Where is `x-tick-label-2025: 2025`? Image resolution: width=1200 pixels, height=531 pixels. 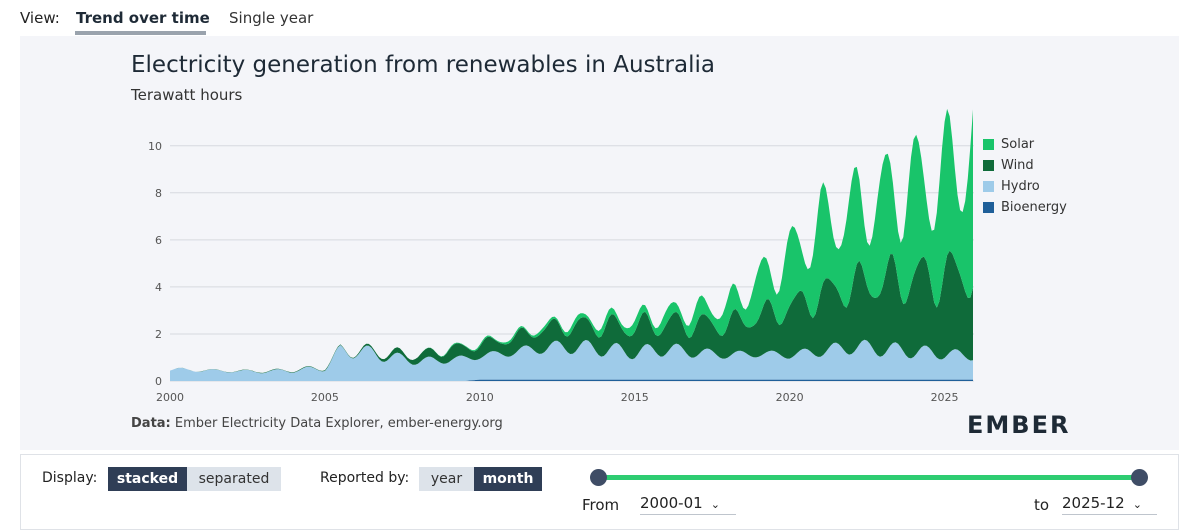 x-tick-label-2025: 2025 is located at coordinates (945, 397).